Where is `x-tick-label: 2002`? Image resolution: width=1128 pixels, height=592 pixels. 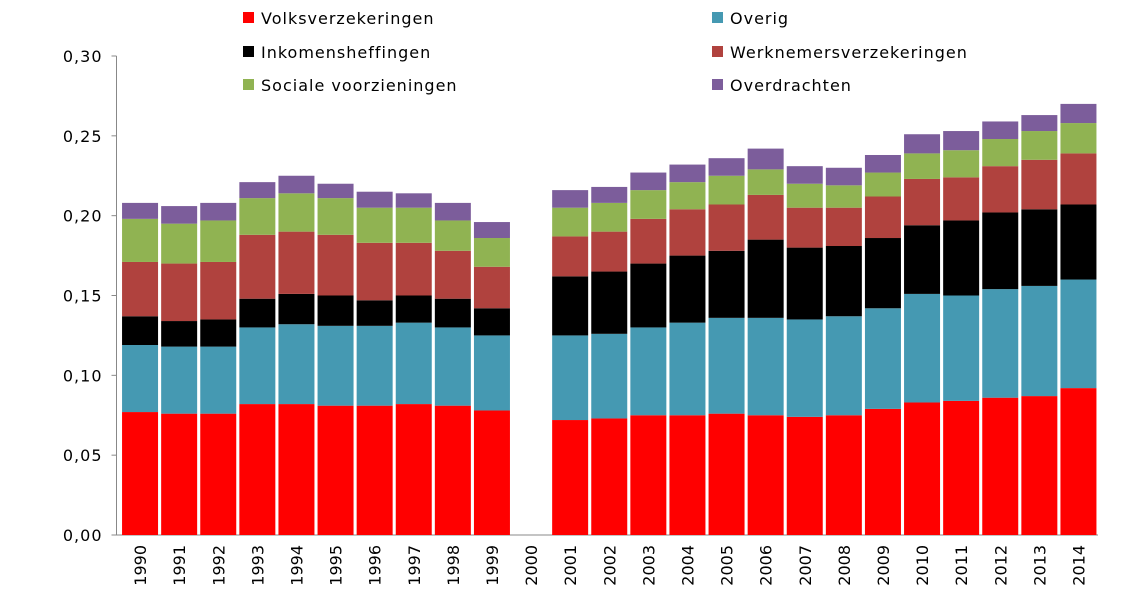 x-tick-label: 2002 is located at coordinates (609, 565).